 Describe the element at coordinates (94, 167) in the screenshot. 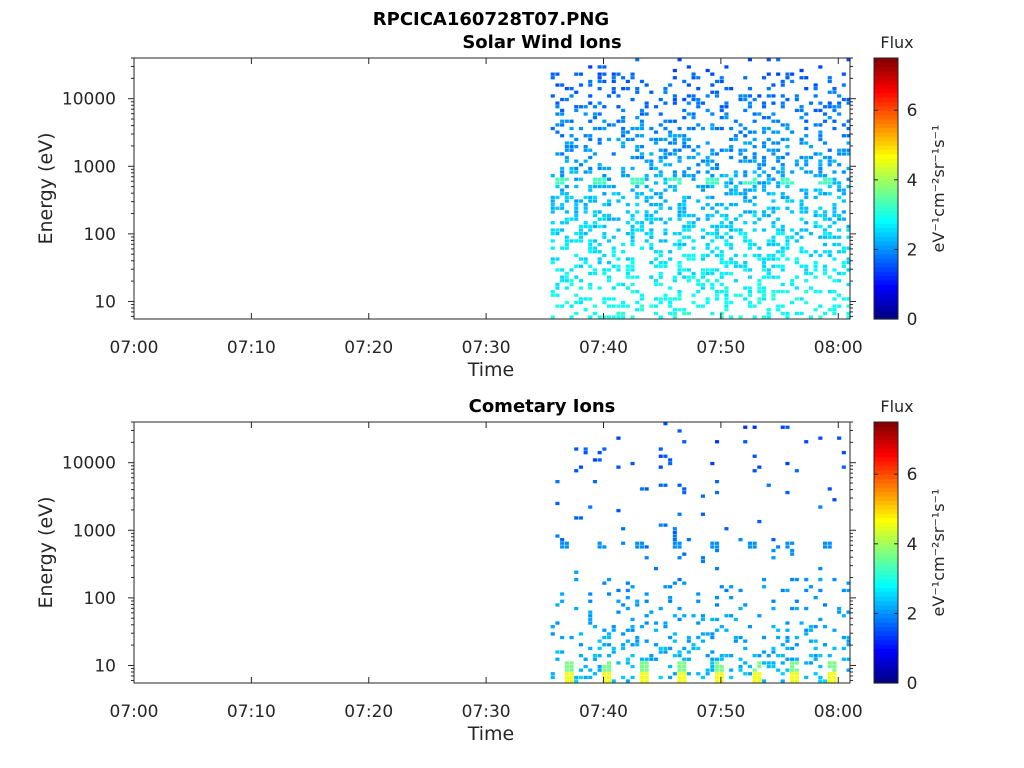

I see `y-tick-label: 1000` at that location.